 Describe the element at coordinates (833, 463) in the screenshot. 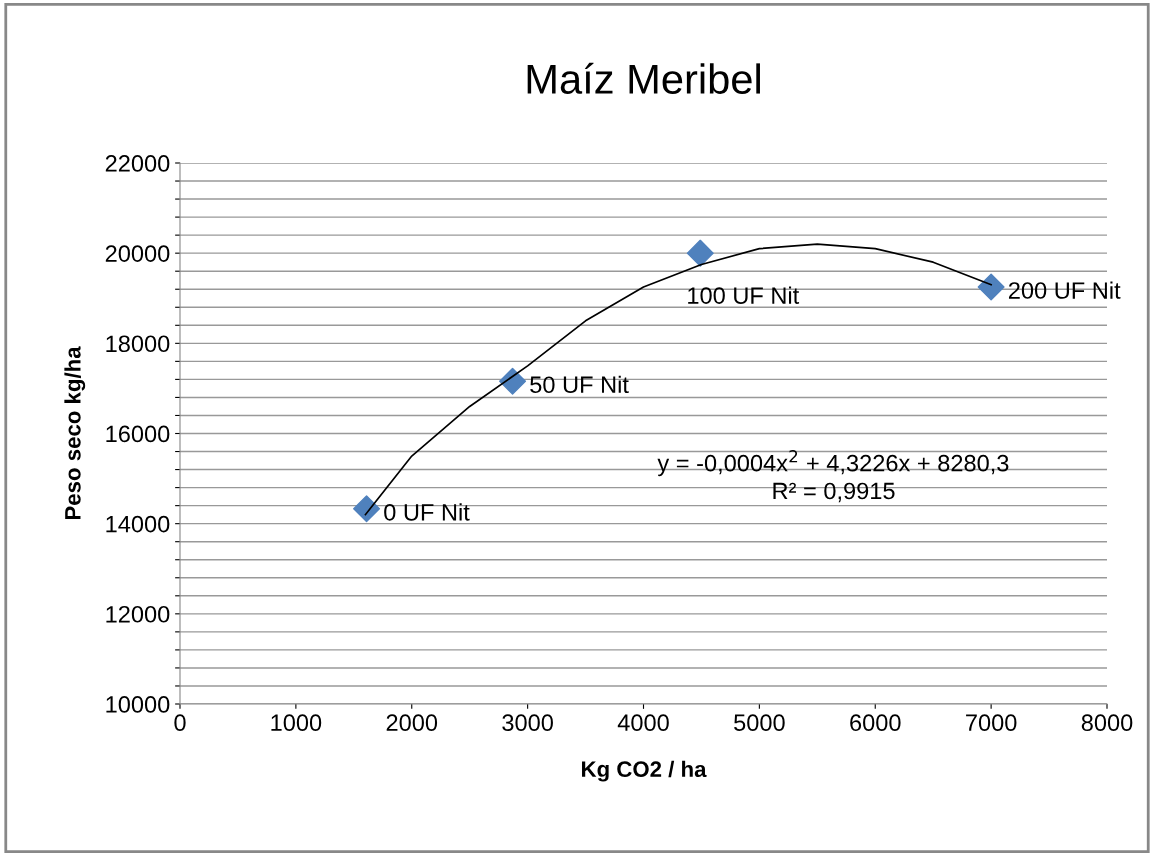

I see `annotation: y = -0,0004x$^{2}$ + 4,3226x + 8280,3` at that location.